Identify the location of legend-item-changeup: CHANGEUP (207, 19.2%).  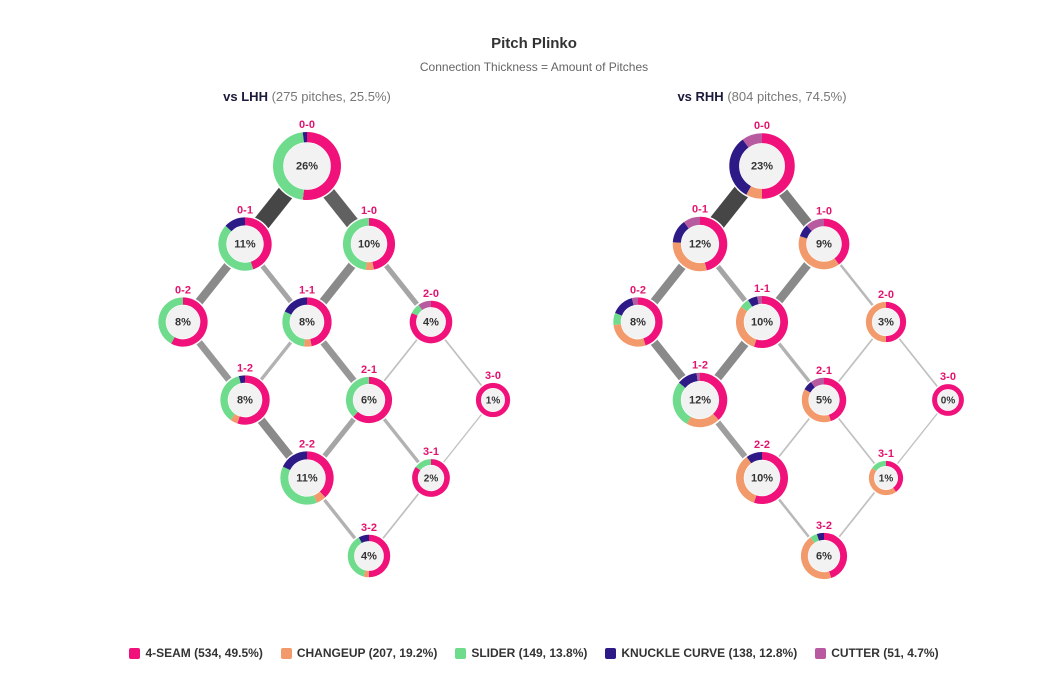
(359, 653).